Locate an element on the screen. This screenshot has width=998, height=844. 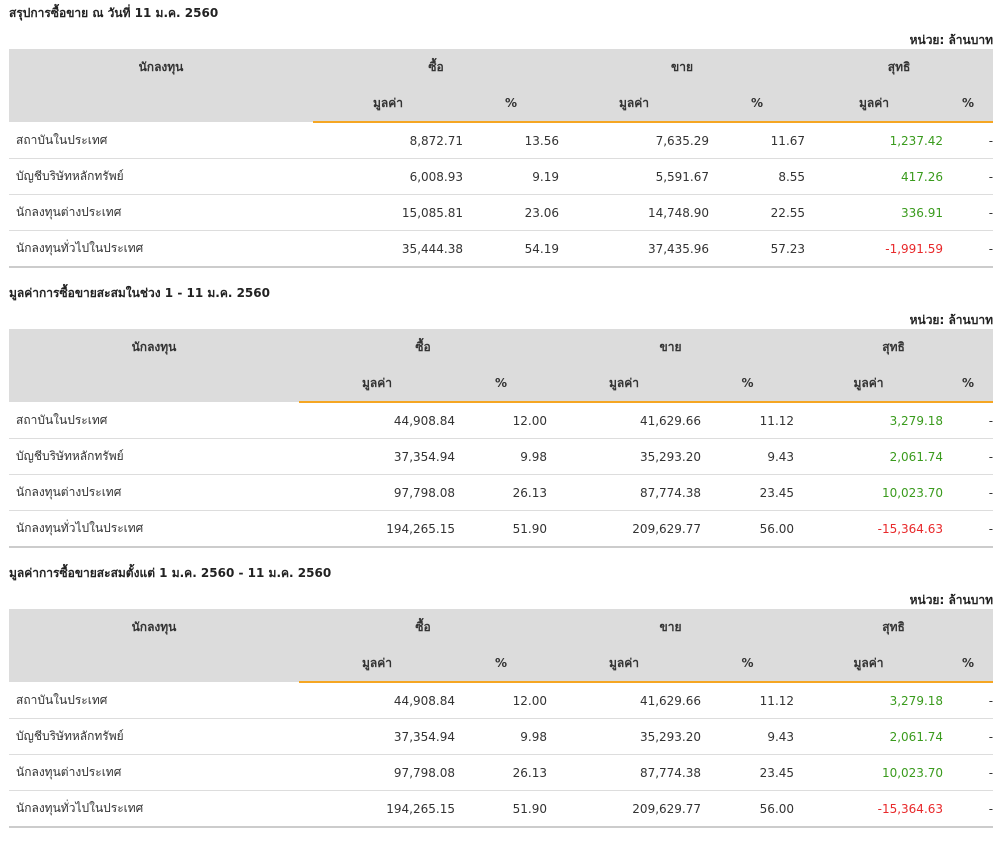
buy-pct: 26.13 is located at coordinates (501, 772).